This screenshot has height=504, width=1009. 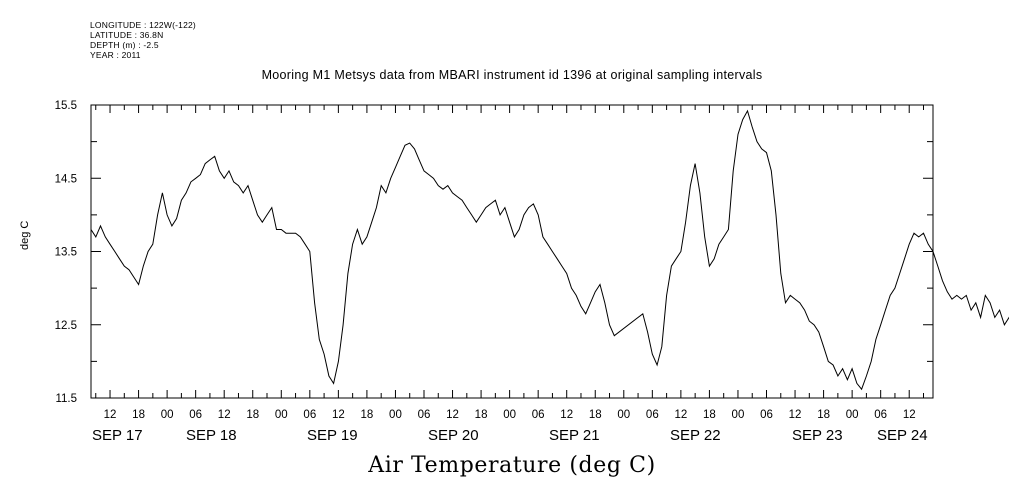 What do you see at coordinates (124, 45) in the screenshot?
I see `depth-label: DEPTH (m) : -2.5` at bounding box center [124, 45].